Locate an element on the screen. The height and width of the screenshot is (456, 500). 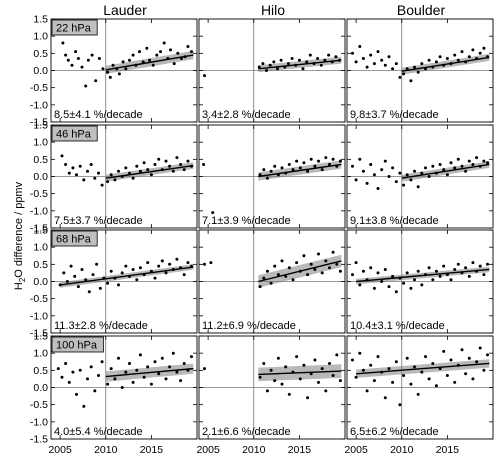
y-axis-label-h: H is located at coordinates (19, 286).